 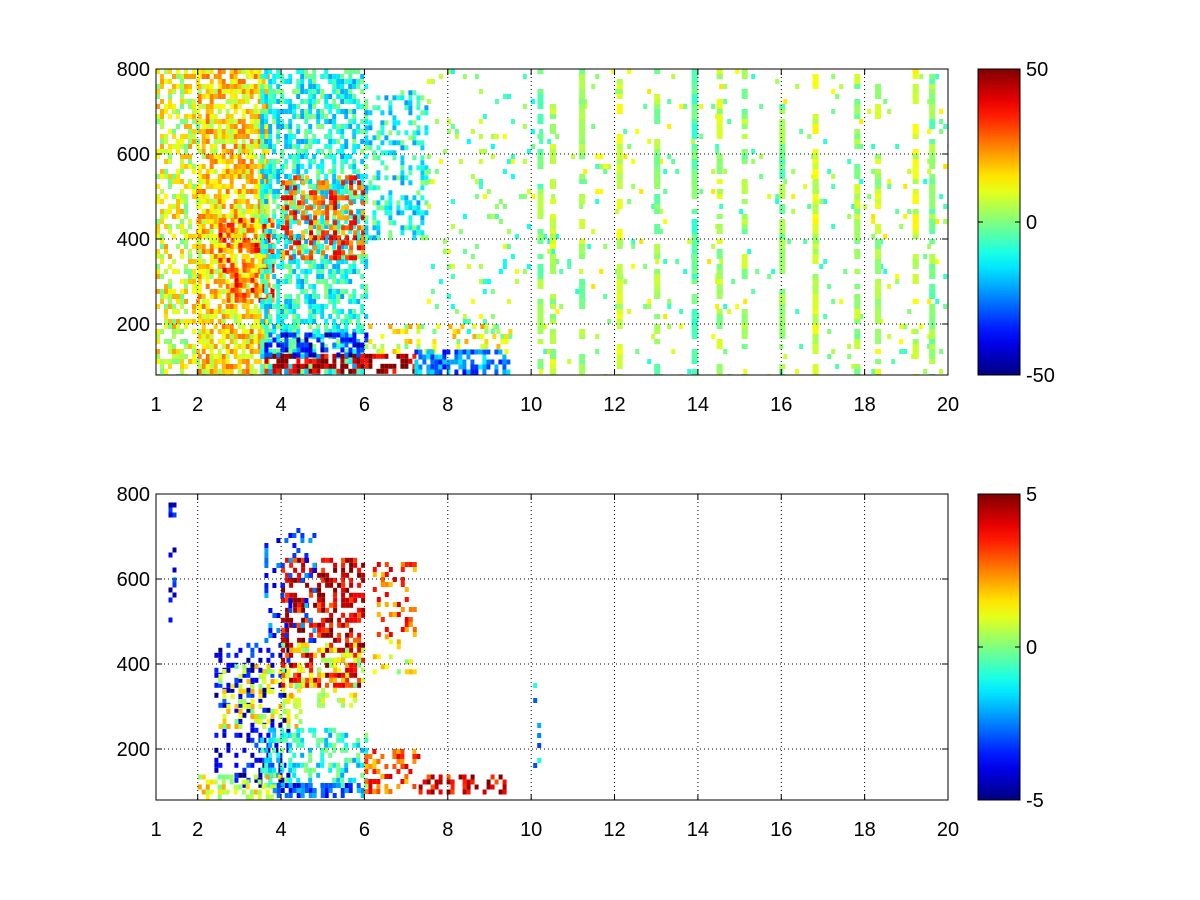 I want to click on x-tick-label: 6, so click(x=364, y=405).